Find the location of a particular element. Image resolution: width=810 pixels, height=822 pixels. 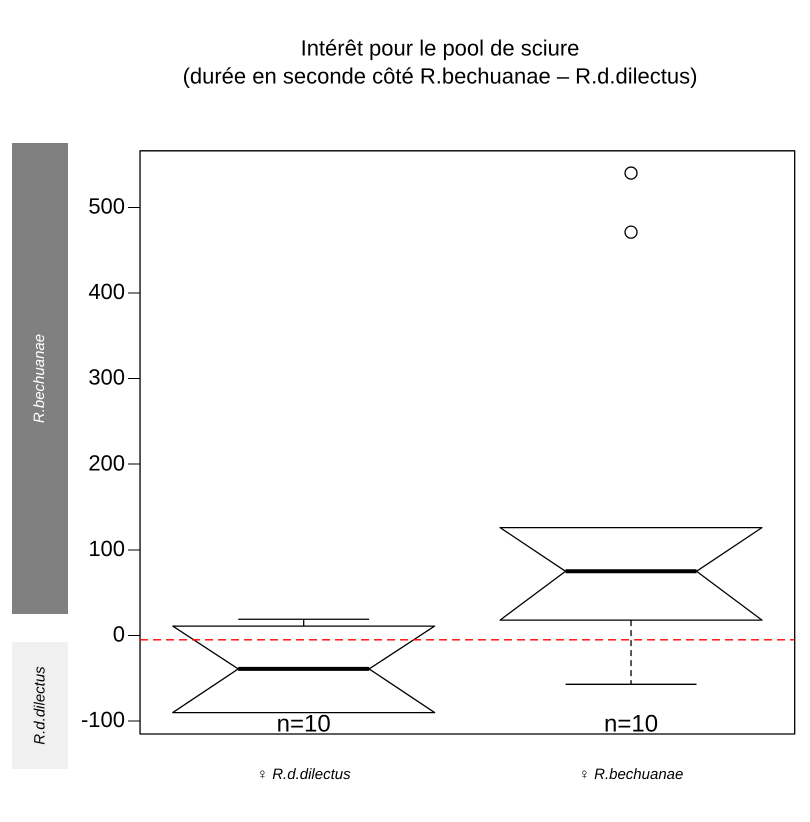

x-tick-label: ♀ R.bechuanae is located at coordinates (631, 775).